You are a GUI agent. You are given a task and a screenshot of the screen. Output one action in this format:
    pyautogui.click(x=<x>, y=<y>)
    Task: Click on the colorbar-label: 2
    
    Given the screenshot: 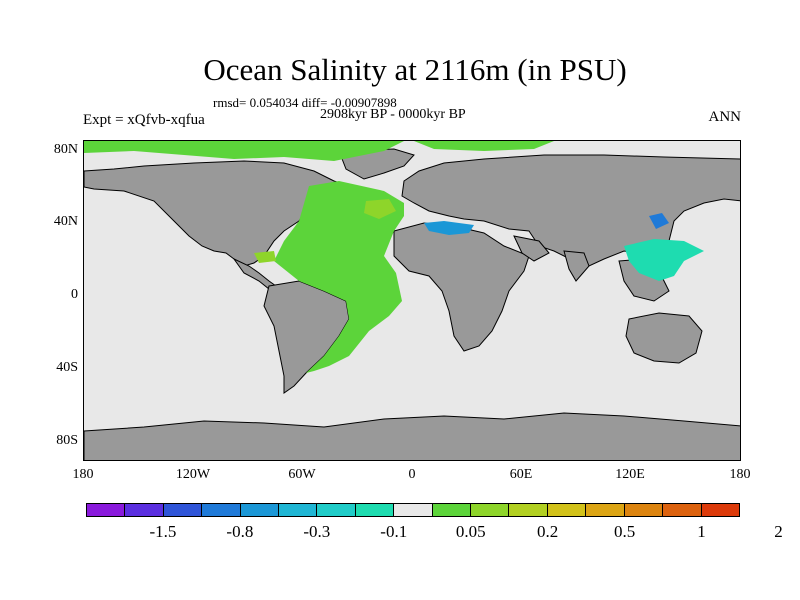 What is the action you would take?
    pyautogui.click(x=778, y=531)
    